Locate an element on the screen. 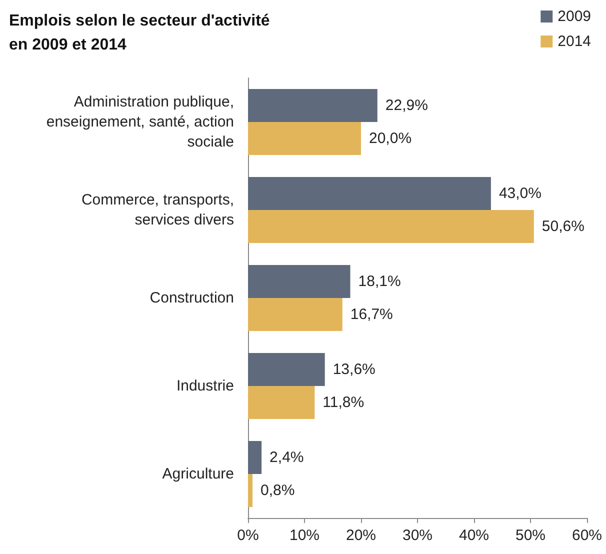 This screenshot has height=554, width=606. x-tick-label: 10% is located at coordinates (304, 535).